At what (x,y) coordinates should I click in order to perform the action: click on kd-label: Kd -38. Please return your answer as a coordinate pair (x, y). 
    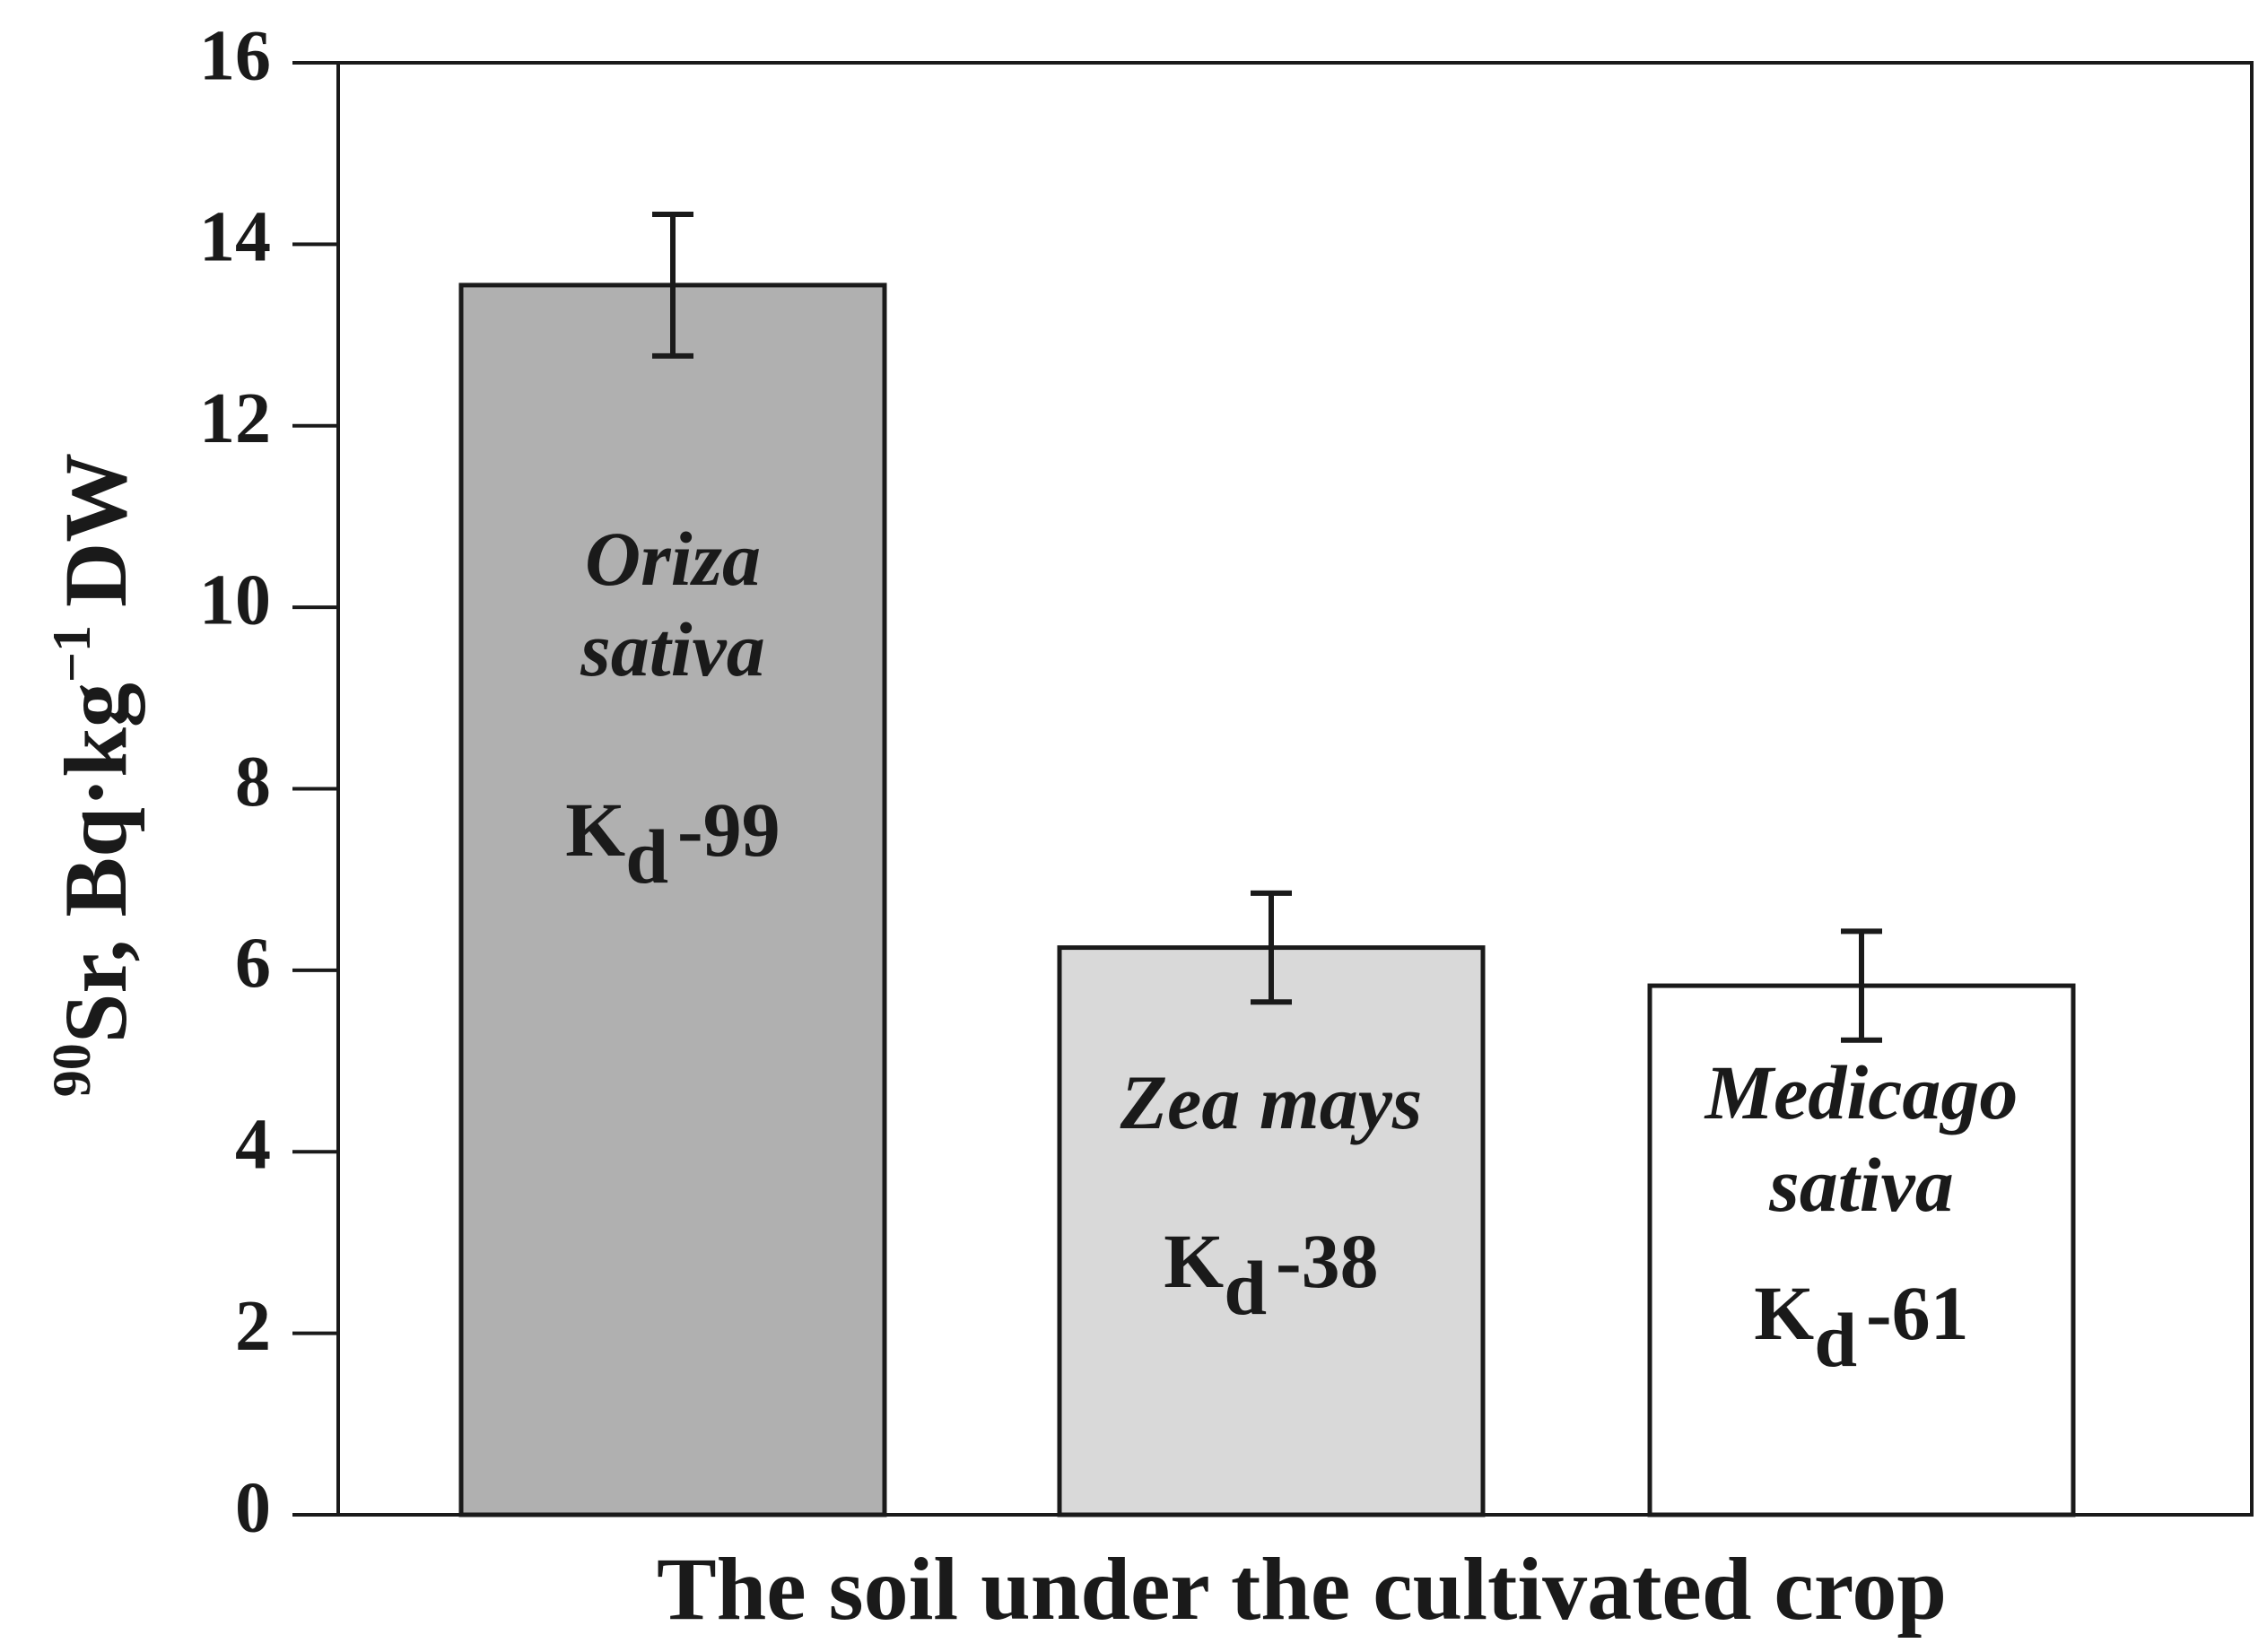
    Looking at the image, I should click on (1271, 1274).